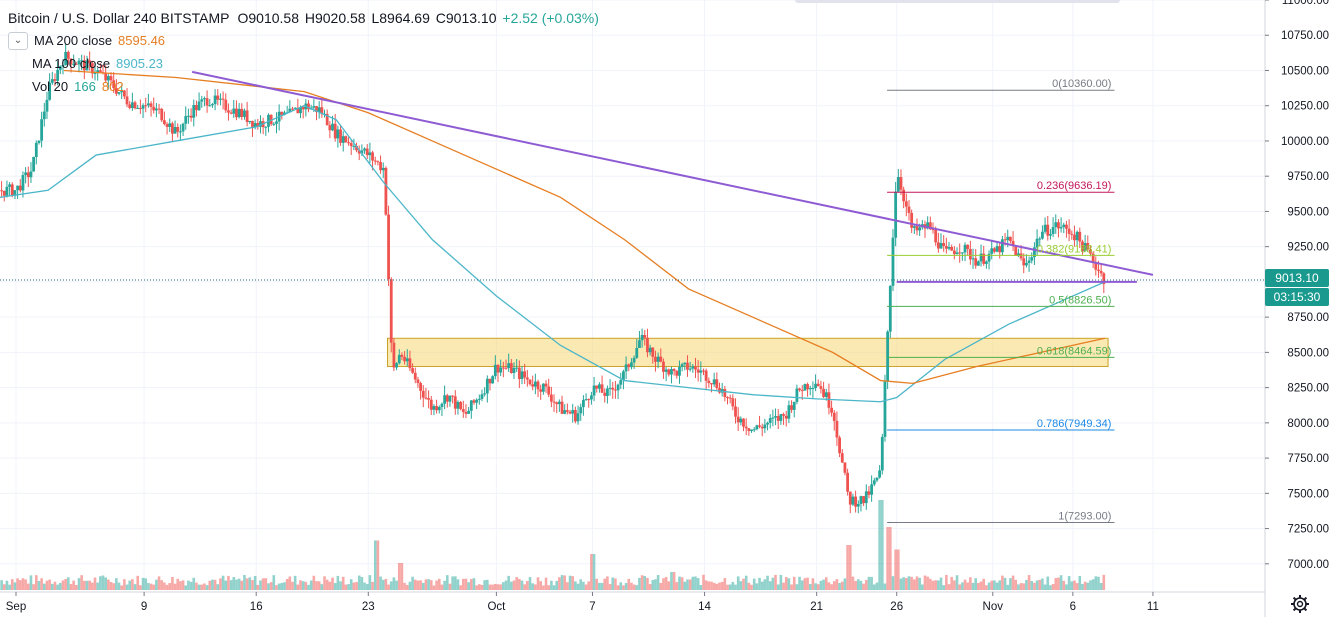 This screenshot has height=617, width=1337. I want to click on price-axis-label: 9250.00, so click(1308, 248).